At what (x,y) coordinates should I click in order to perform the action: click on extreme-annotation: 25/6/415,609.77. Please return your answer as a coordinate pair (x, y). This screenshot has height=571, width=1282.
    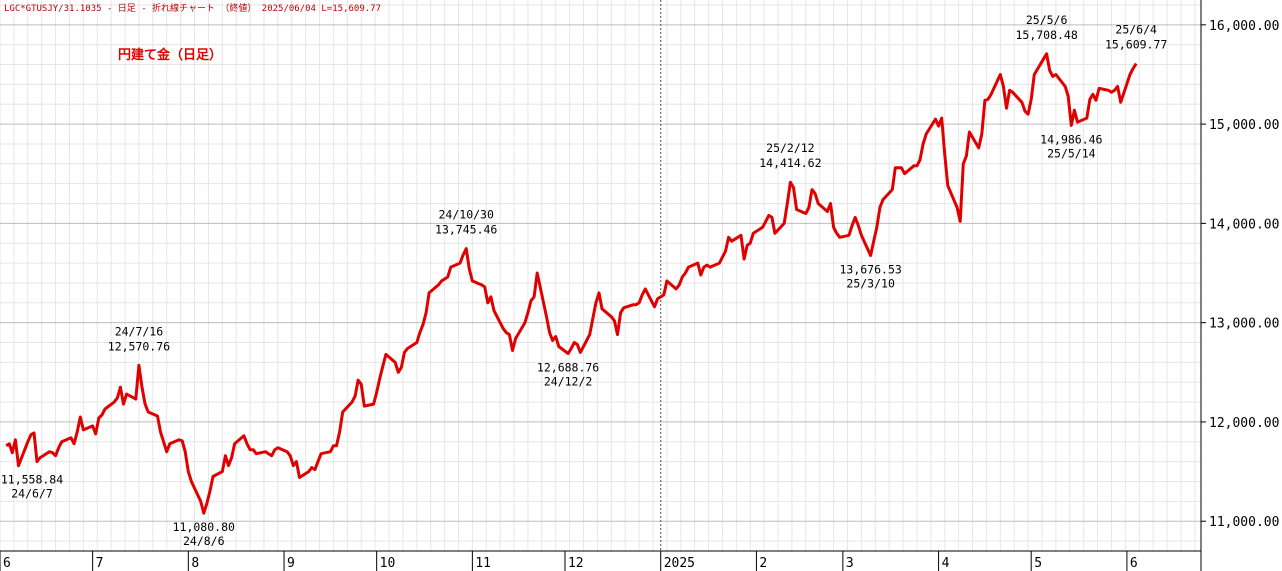
    Looking at the image, I should click on (1136, 37).